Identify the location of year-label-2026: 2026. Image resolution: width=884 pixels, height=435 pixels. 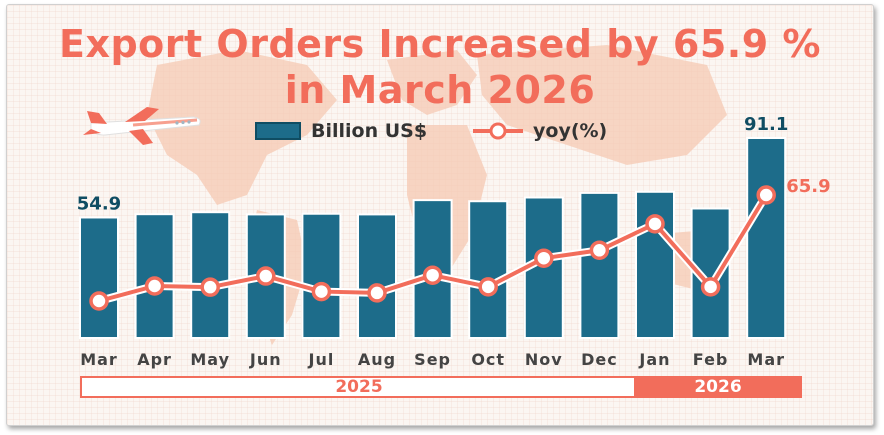
(718, 387).